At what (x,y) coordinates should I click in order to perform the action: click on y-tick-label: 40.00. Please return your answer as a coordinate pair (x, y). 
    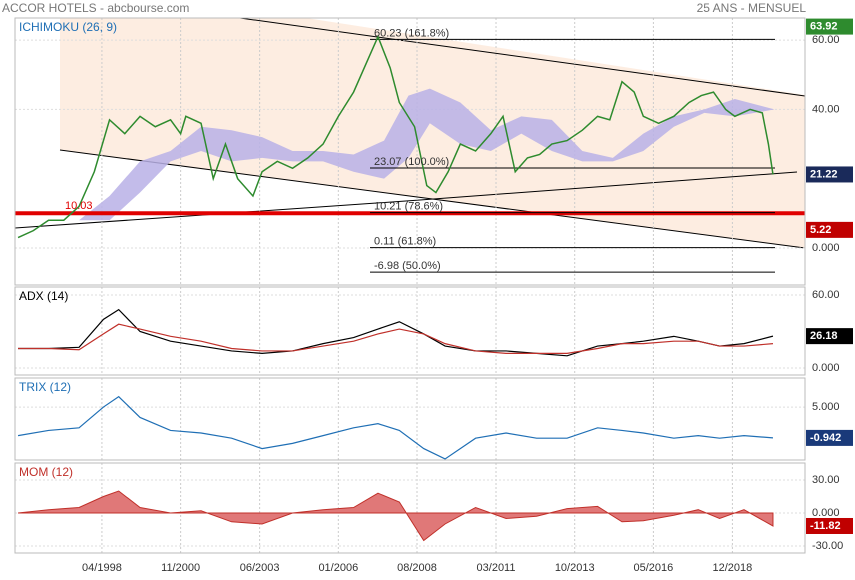
    Looking at the image, I should click on (826, 109).